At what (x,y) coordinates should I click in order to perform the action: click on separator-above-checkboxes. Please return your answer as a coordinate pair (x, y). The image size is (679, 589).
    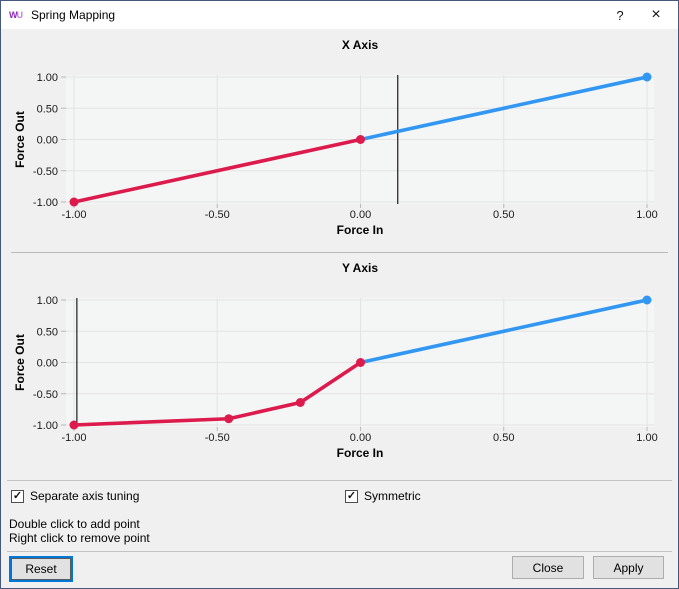
    Looking at the image, I should click on (339, 480).